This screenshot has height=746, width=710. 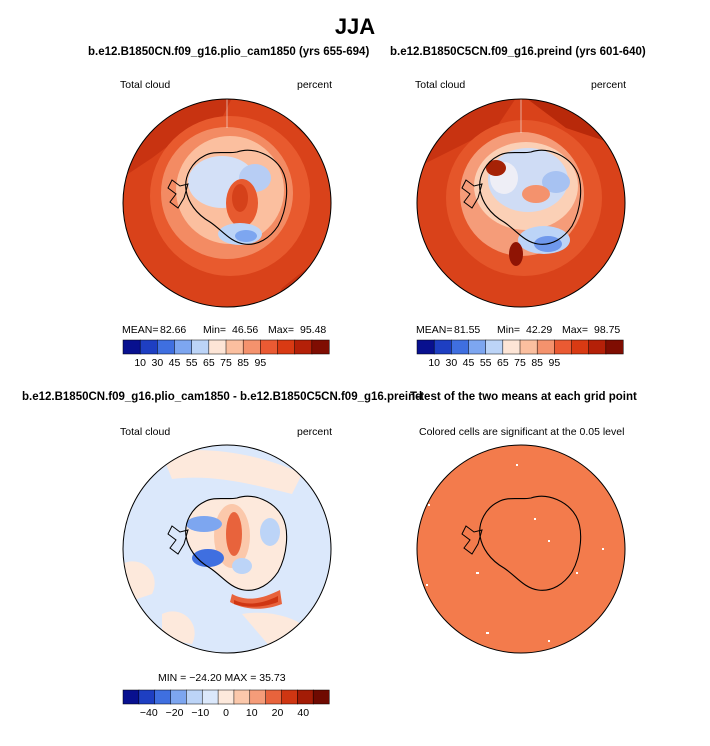 What do you see at coordinates (434, 363) in the screenshot?
I see `panel-2-colorbar-tick-label: 10` at bounding box center [434, 363].